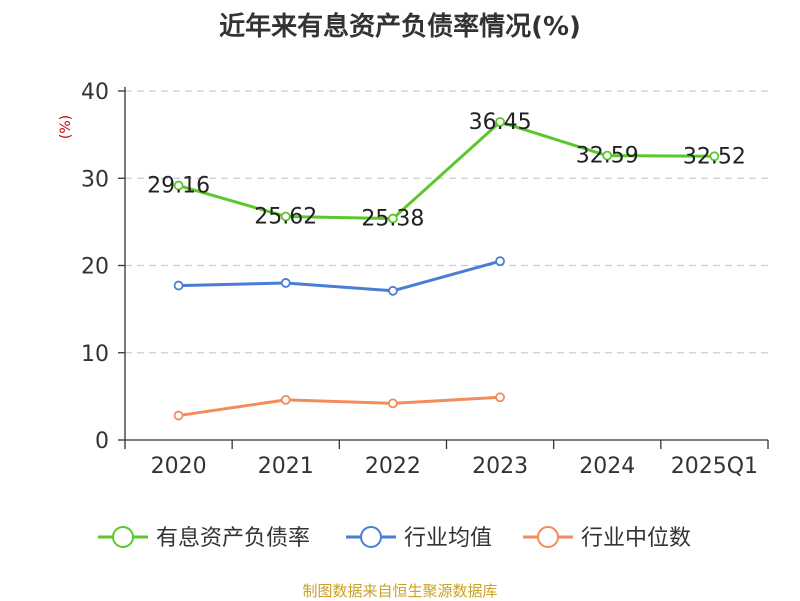  What do you see at coordinates (393, 466) in the screenshot?
I see `x-tick-label: 2022` at bounding box center [393, 466].